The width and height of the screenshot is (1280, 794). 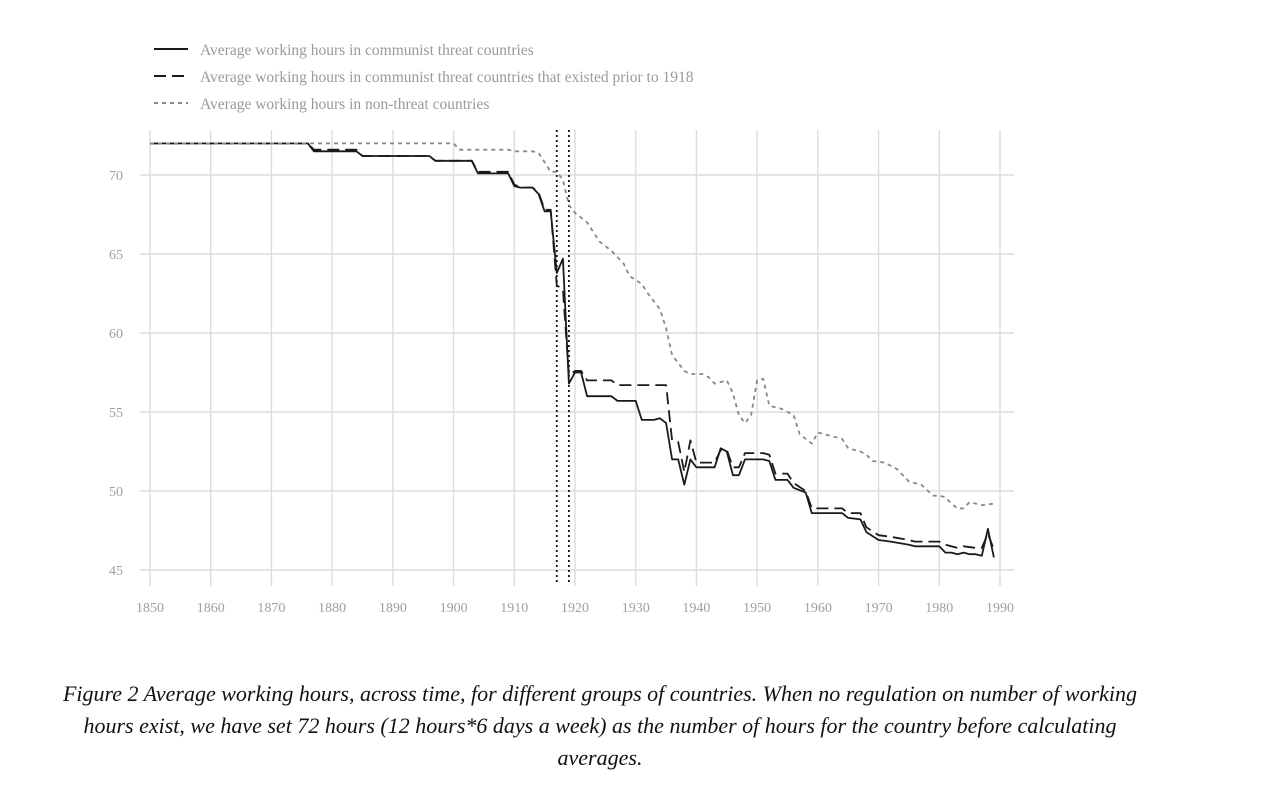 I want to click on y-tick-label: 65, so click(x=116, y=255).